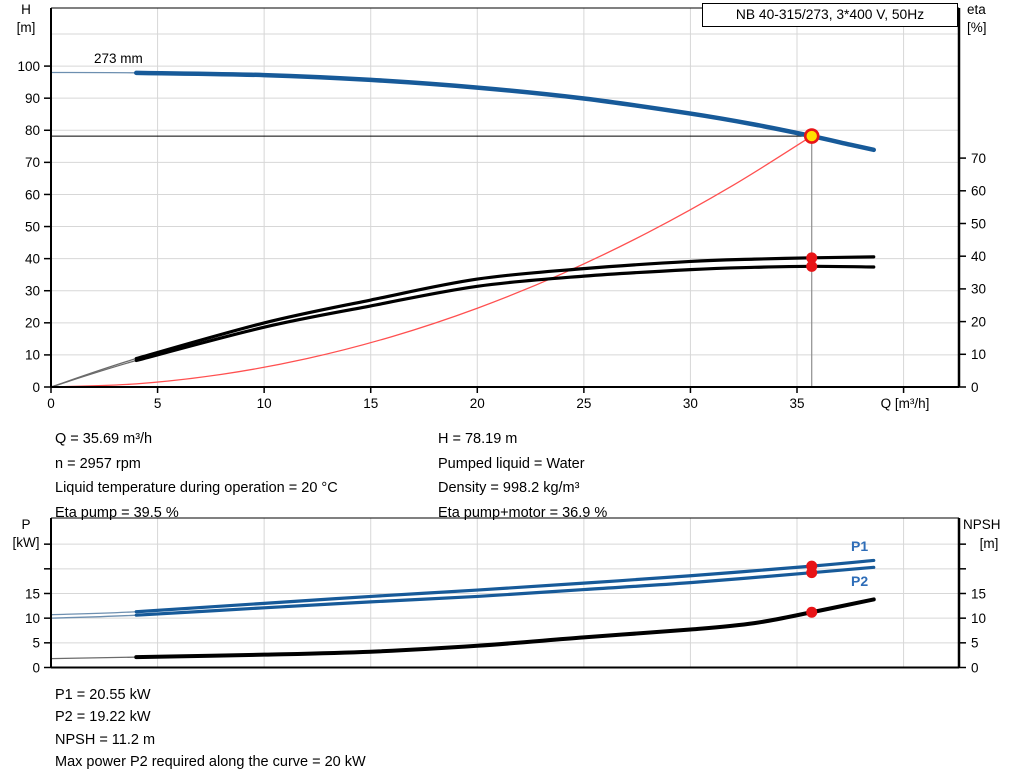  Describe the element at coordinates (28, 66) in the screenshot. I see `y-left-tick-label: 100` at that location.